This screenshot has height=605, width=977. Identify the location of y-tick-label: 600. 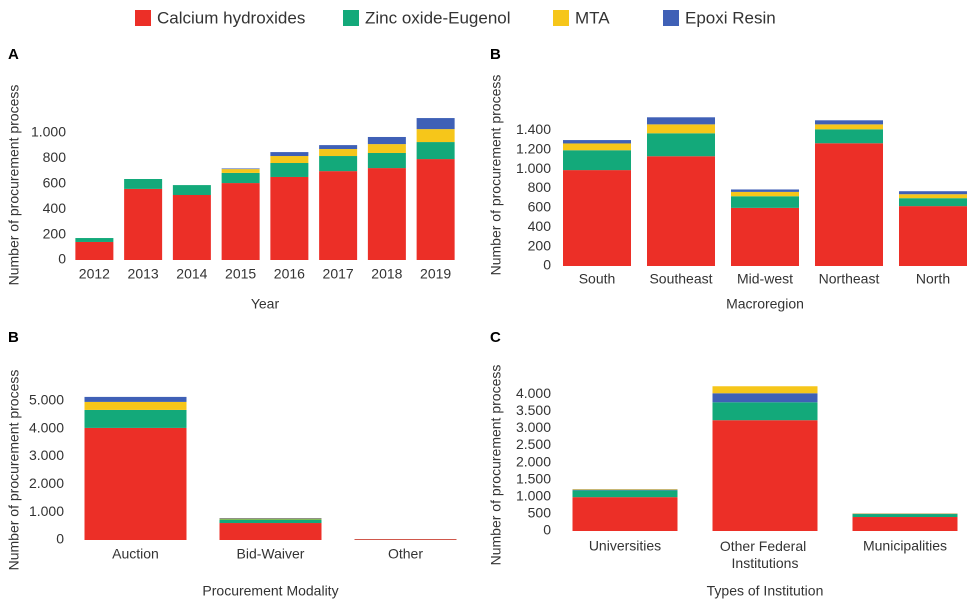
(540, 207).